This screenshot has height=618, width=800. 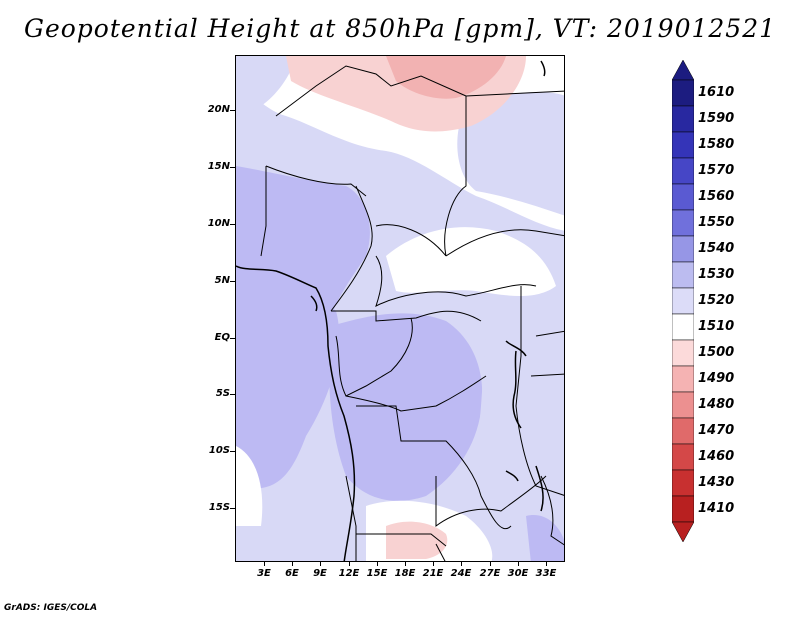 What do you see at coordinates (683, 70) in the screenshot?
I see `colorbar-top-arrow` at bounding box center [683, 70].